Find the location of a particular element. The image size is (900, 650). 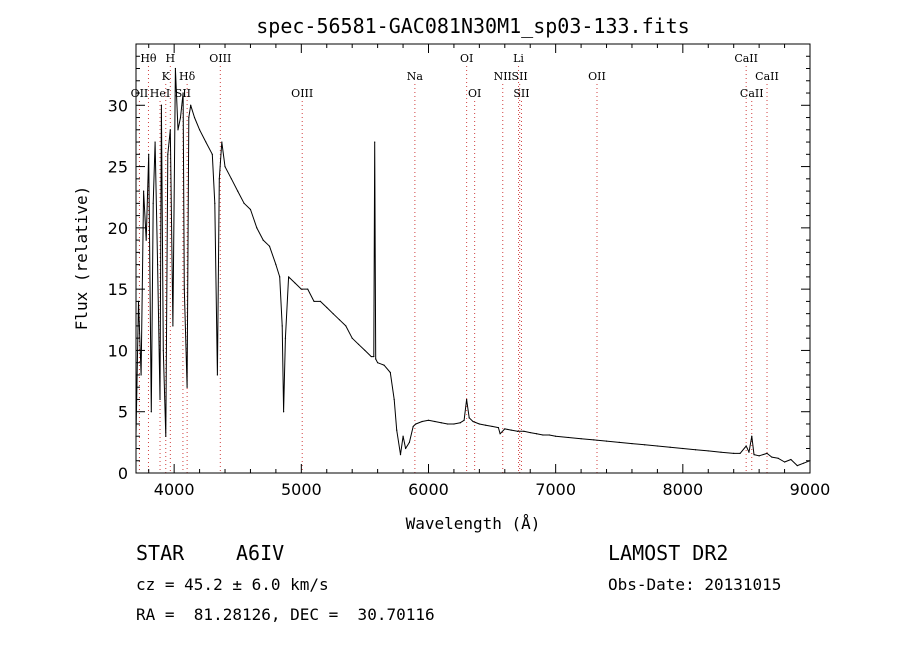

coordinates: RA = 81.28126, DEC = 30.70116 is located at coordinates (285, 614).